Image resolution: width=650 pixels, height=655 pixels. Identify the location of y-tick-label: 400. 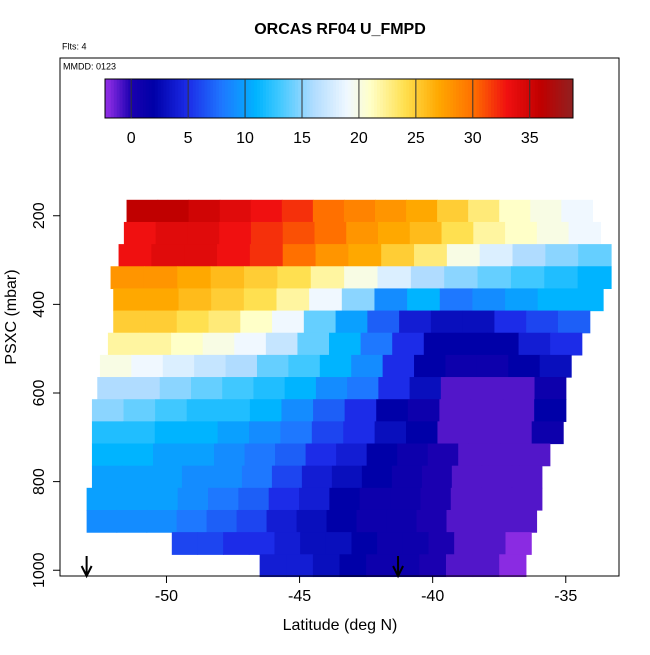
(39, 304).